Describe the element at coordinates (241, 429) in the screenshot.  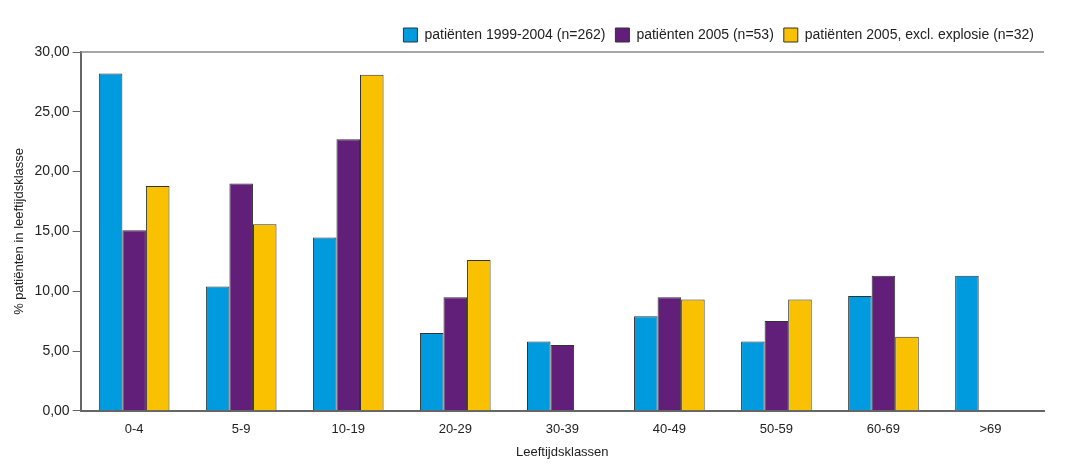
I see `x-tick-label: 5-9` at that location.